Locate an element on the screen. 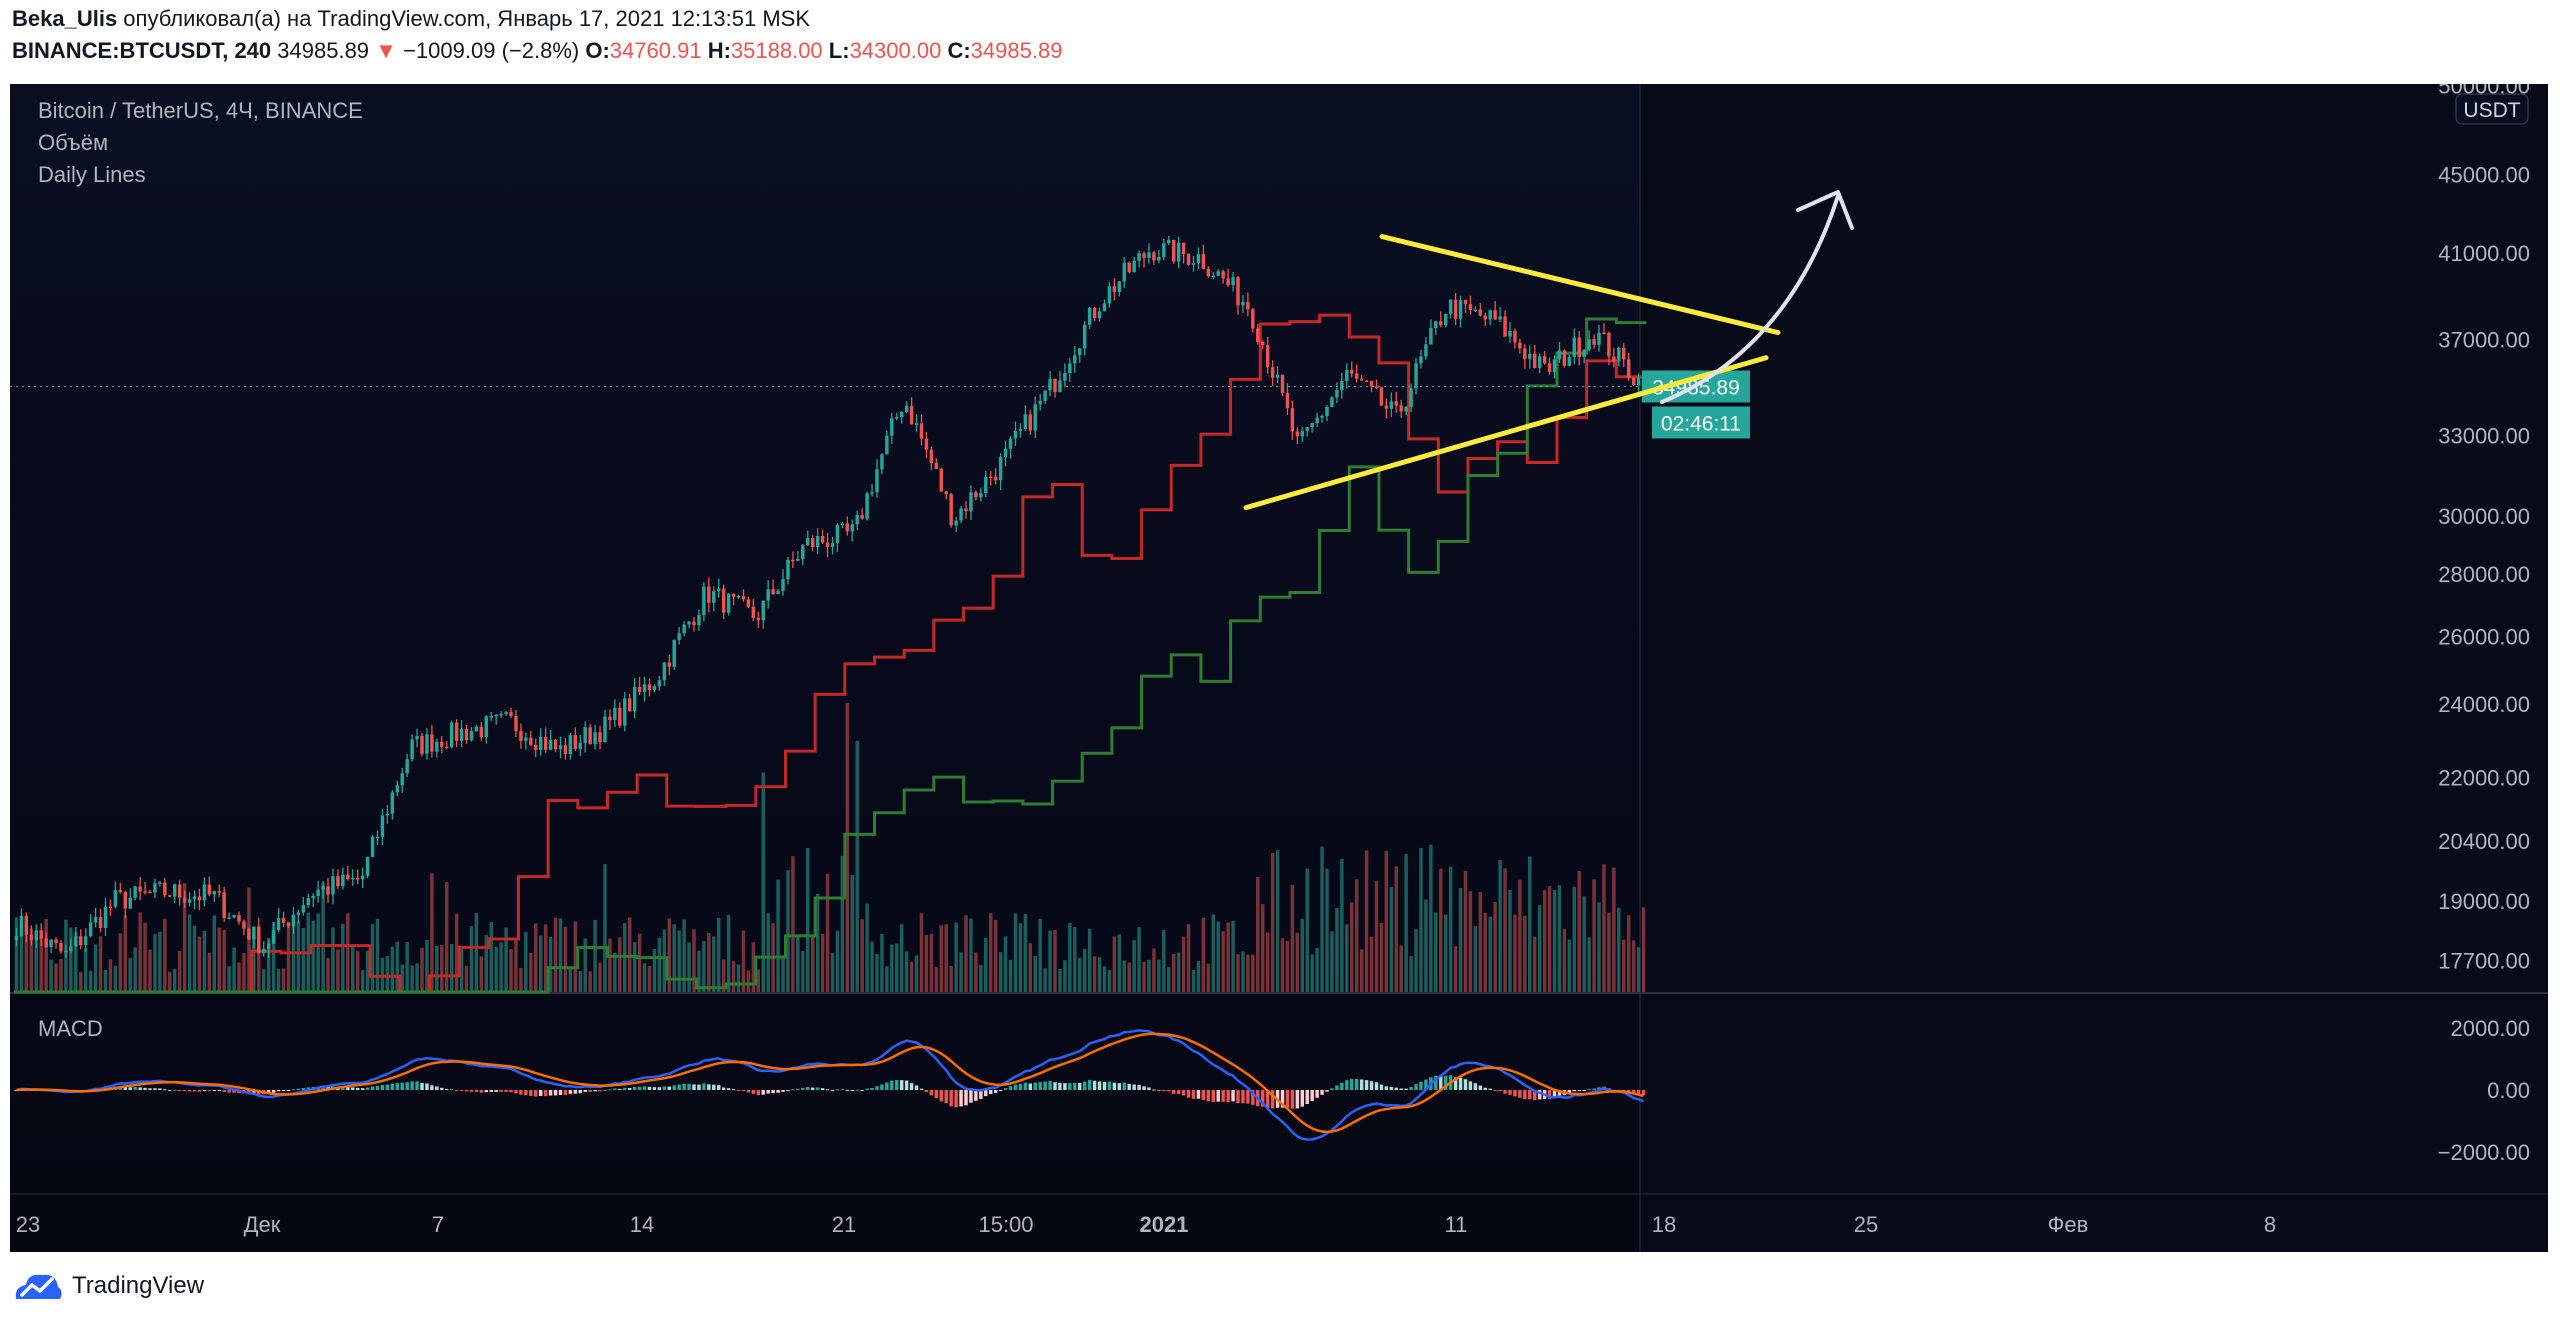 This screenshot has height=1320, width=2560. last-price: 34985.89 is located at coordinates (323, 50).